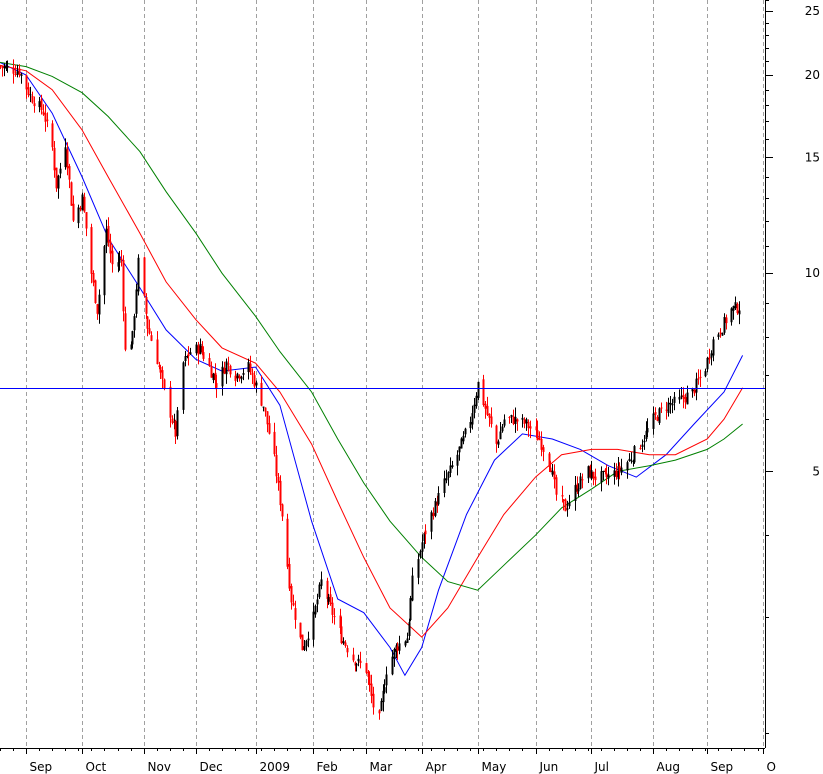 Image resolution: width=823 pixels, height=774 pixels. I want to click on x-tick-label: Oct, so click(96, 767).